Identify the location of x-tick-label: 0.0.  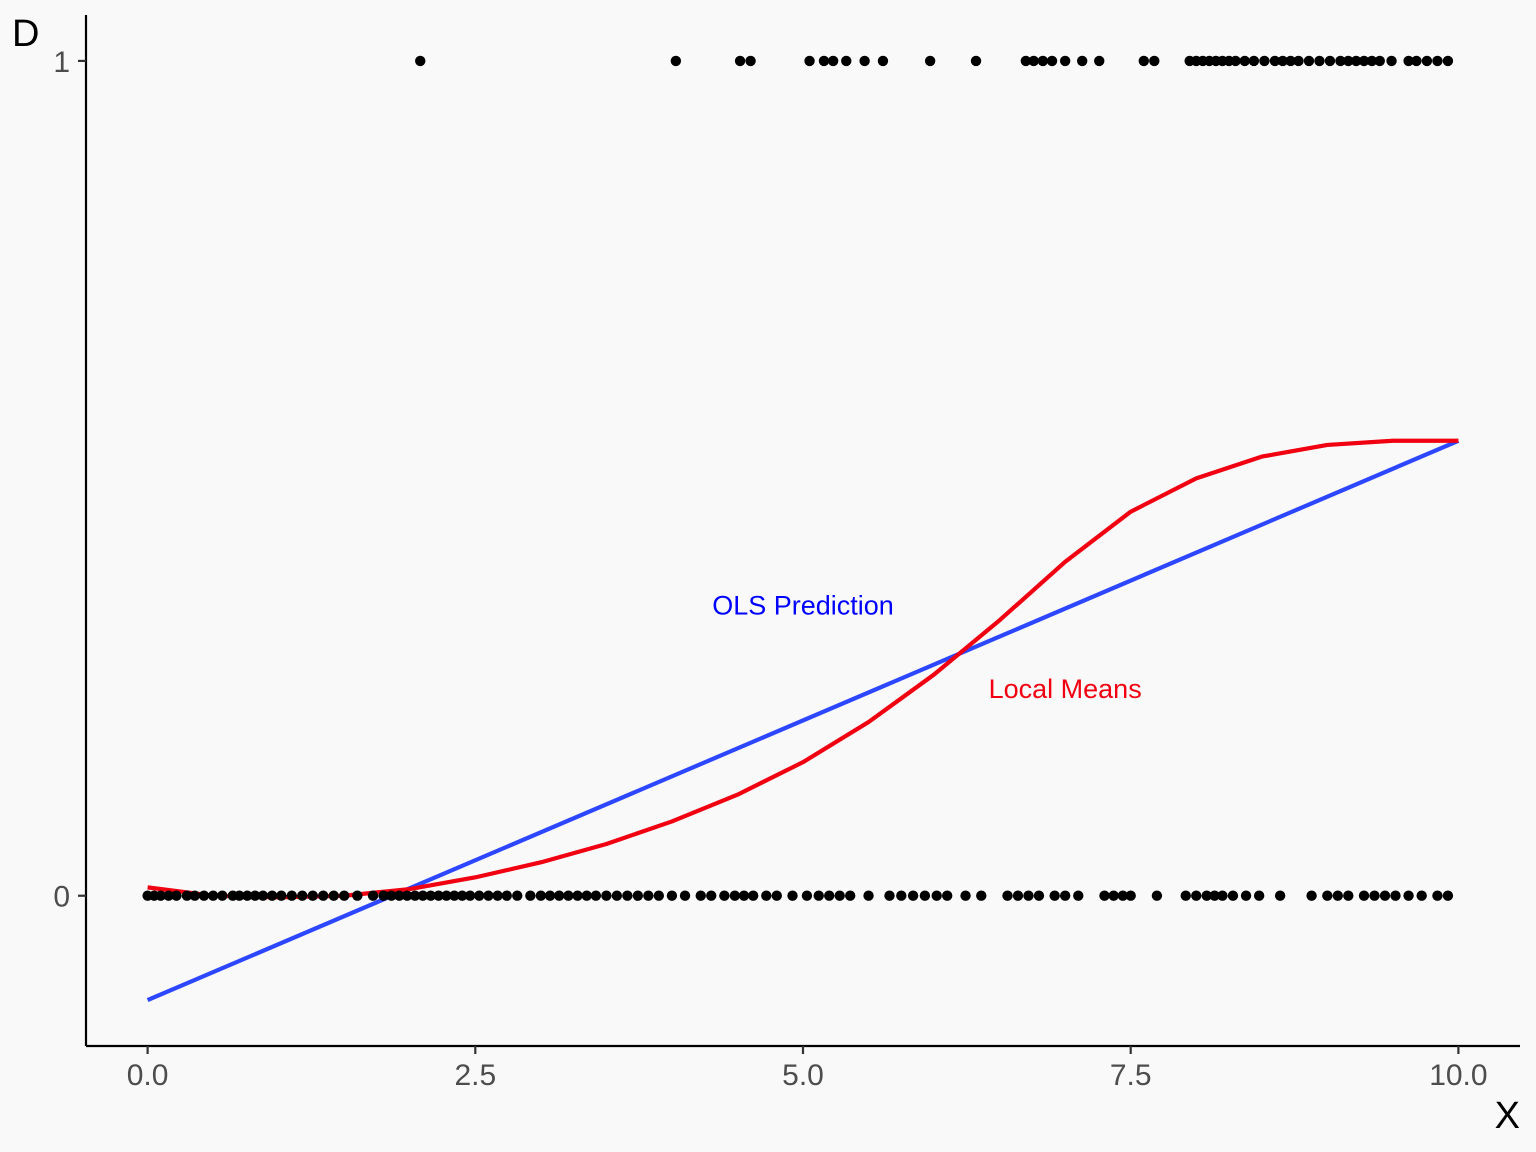
(148, 1075).